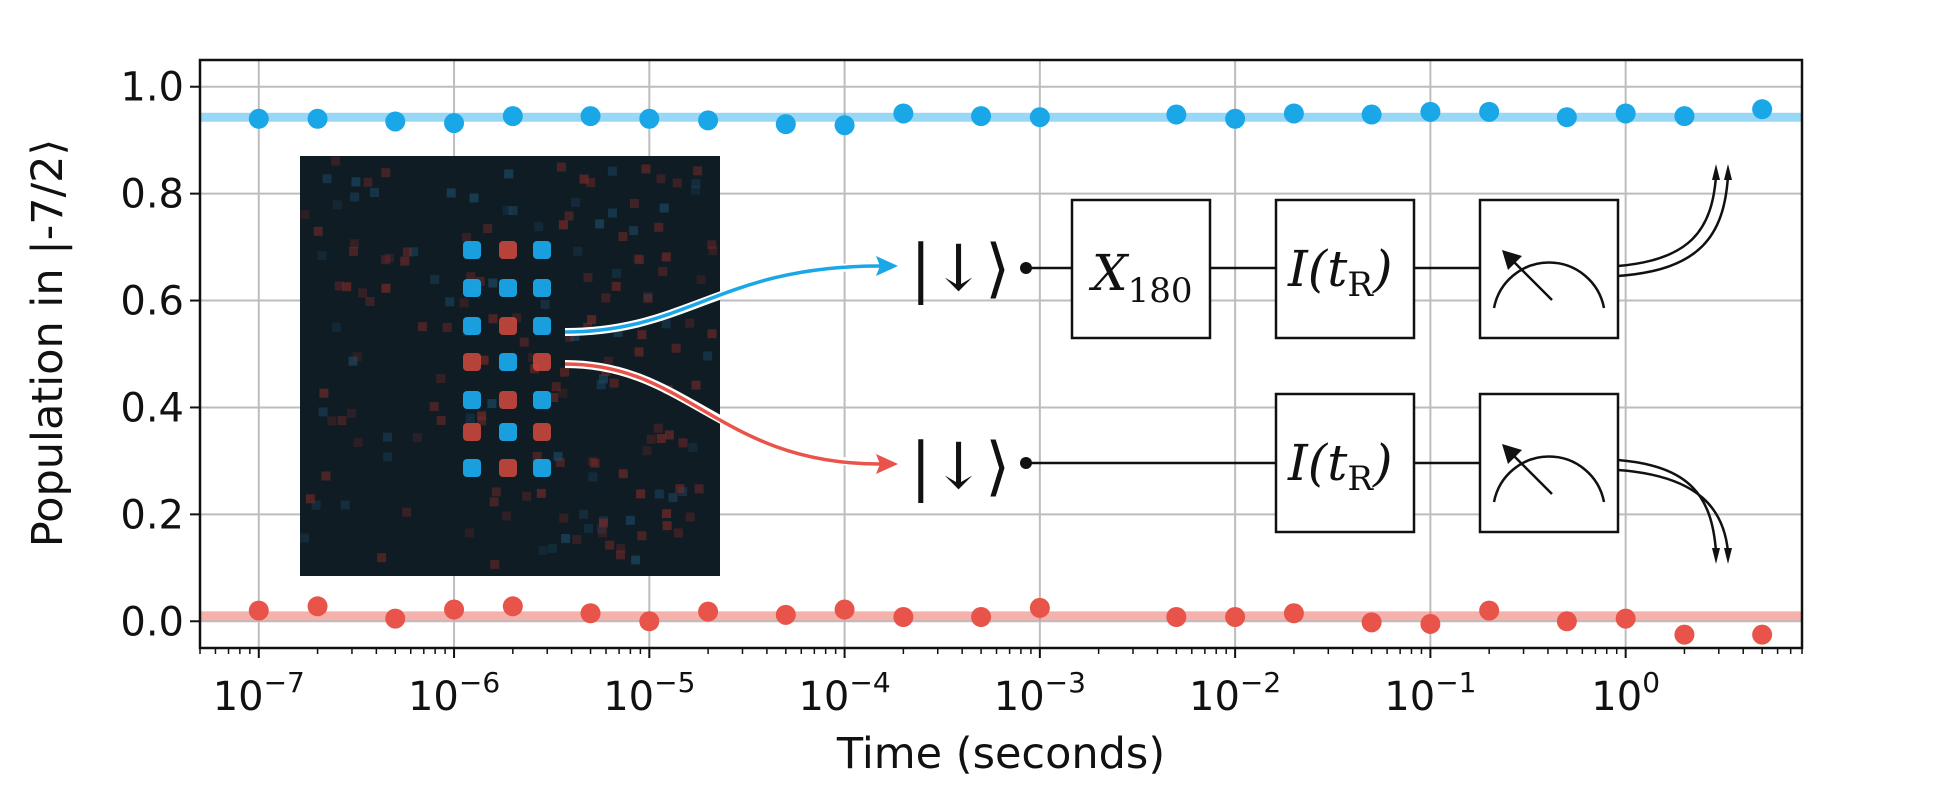 Image resolution: width=1951 pixels, height=809 pixels. Describe the element at coordinates (1673, 510) in the screenshot. I see `bottom-classical-output-inner` at that location.